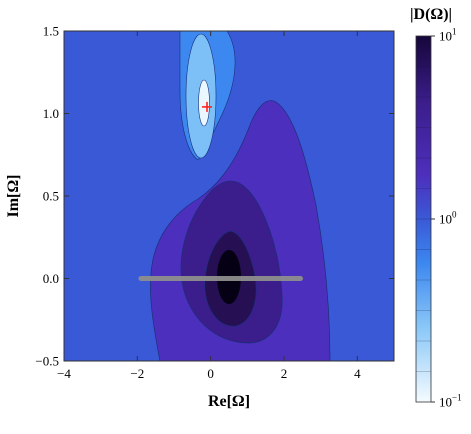 The image size is (471, 434). Describe the element at coordinates (357, 373) in the screenshot. I see `x-tick-label: 4` at that location.